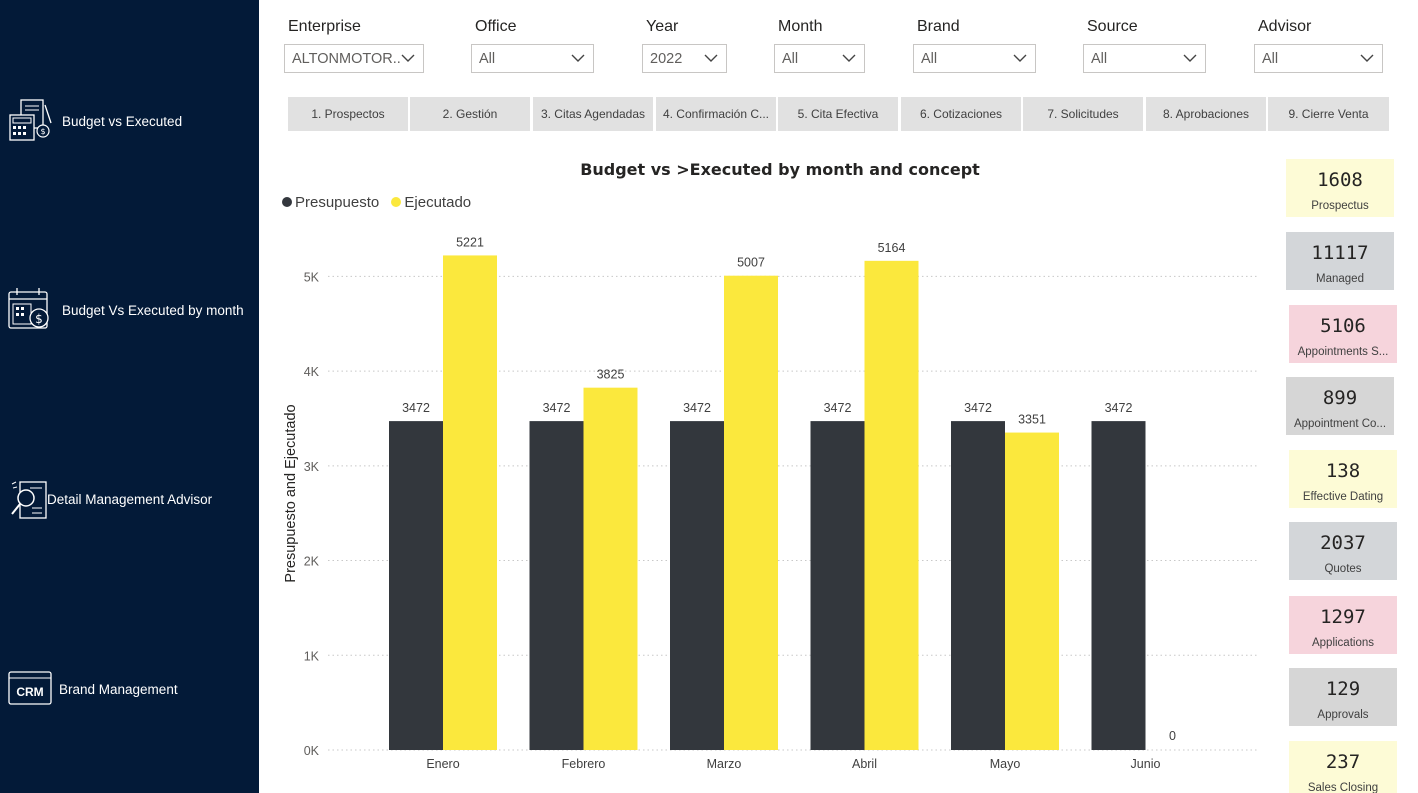 This screenshot has height=793, width=1418. I want to click on calendar-money-icon: $, so click(28, 308).